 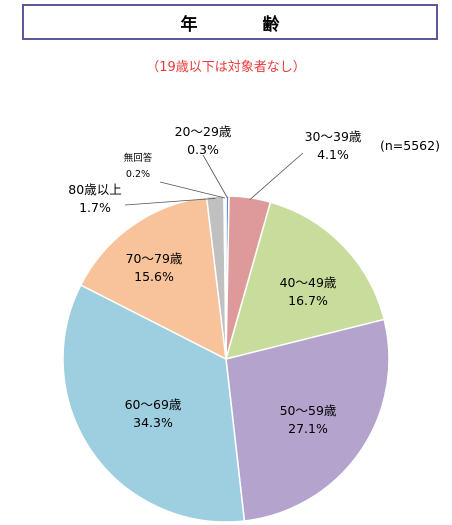 What do you see at coordinates (138, 158) in the screenshot?
I see `slice-label-8: 無回答` at bounding box center [138, 158].